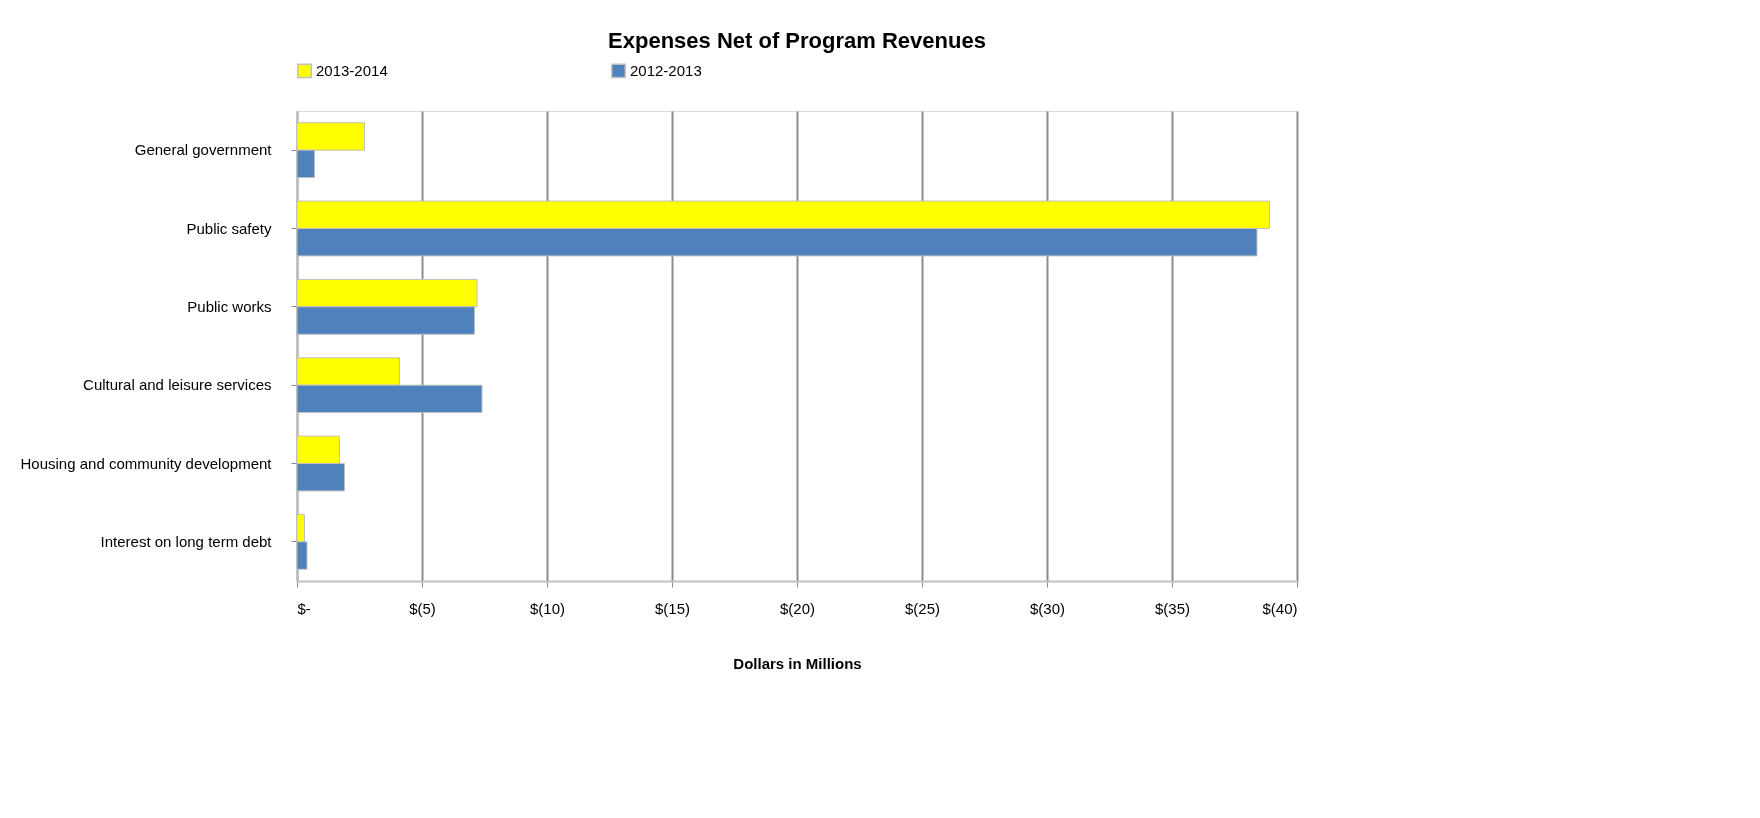 The height and width of the screenshot is (818, 1760). Describe the element at coordinates (229, 228) in the screenshot. I see `y-tick-label: Public safety` at that location.